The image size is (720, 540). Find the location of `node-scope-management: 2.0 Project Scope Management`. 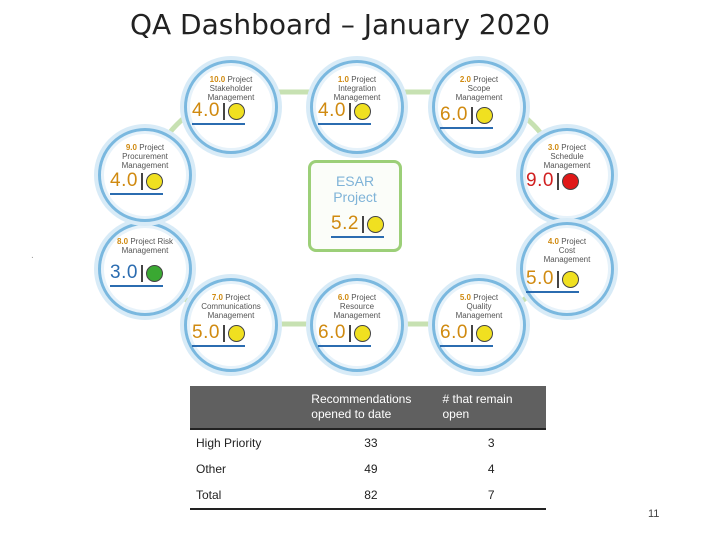

node-scope-management: 2.0 Project Scope Management is located at coordinates (479, 107).